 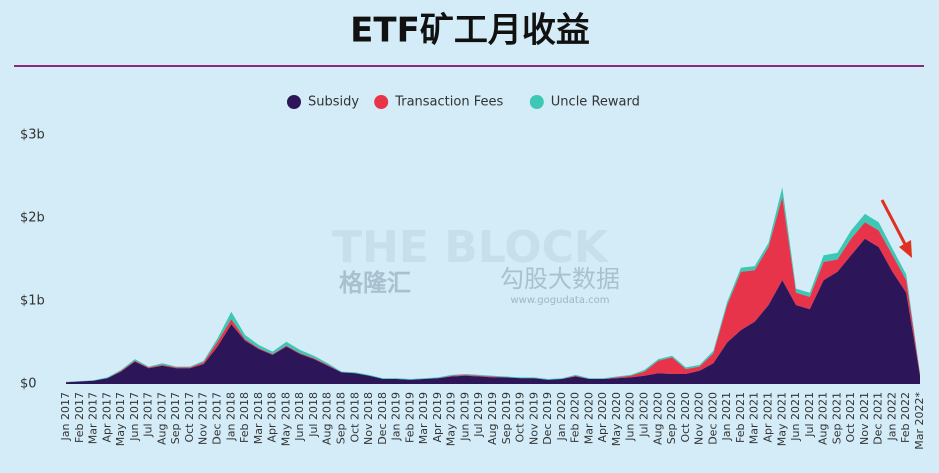 I want to click on x-tick-label: Dec 2018, so click(x=382, y=418).